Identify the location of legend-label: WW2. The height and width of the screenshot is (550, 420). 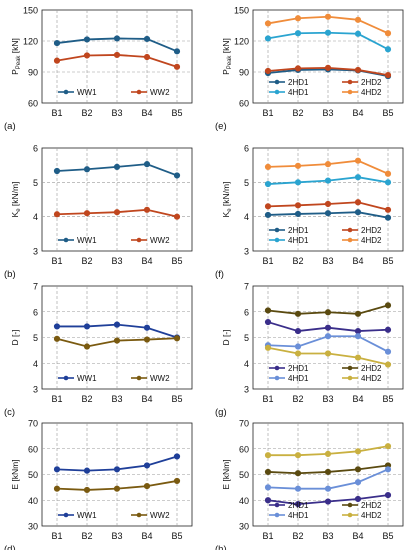
(160, 240).